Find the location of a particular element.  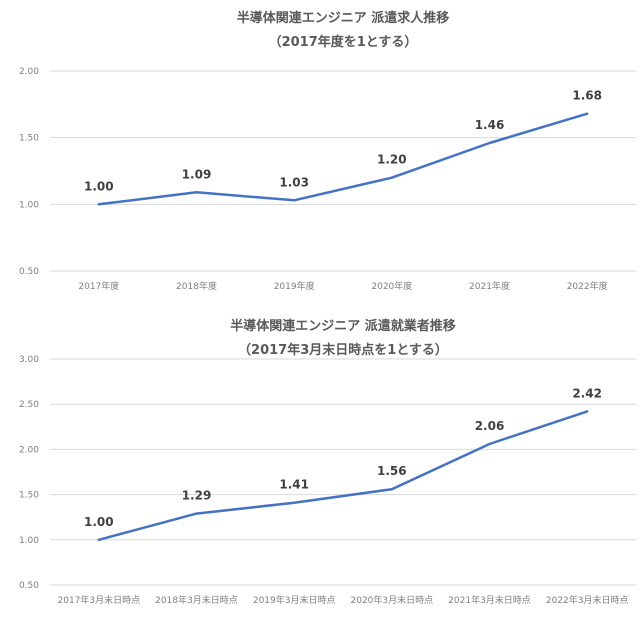

x-tick-label: 2018年度 is located at coordinates (196, 286).